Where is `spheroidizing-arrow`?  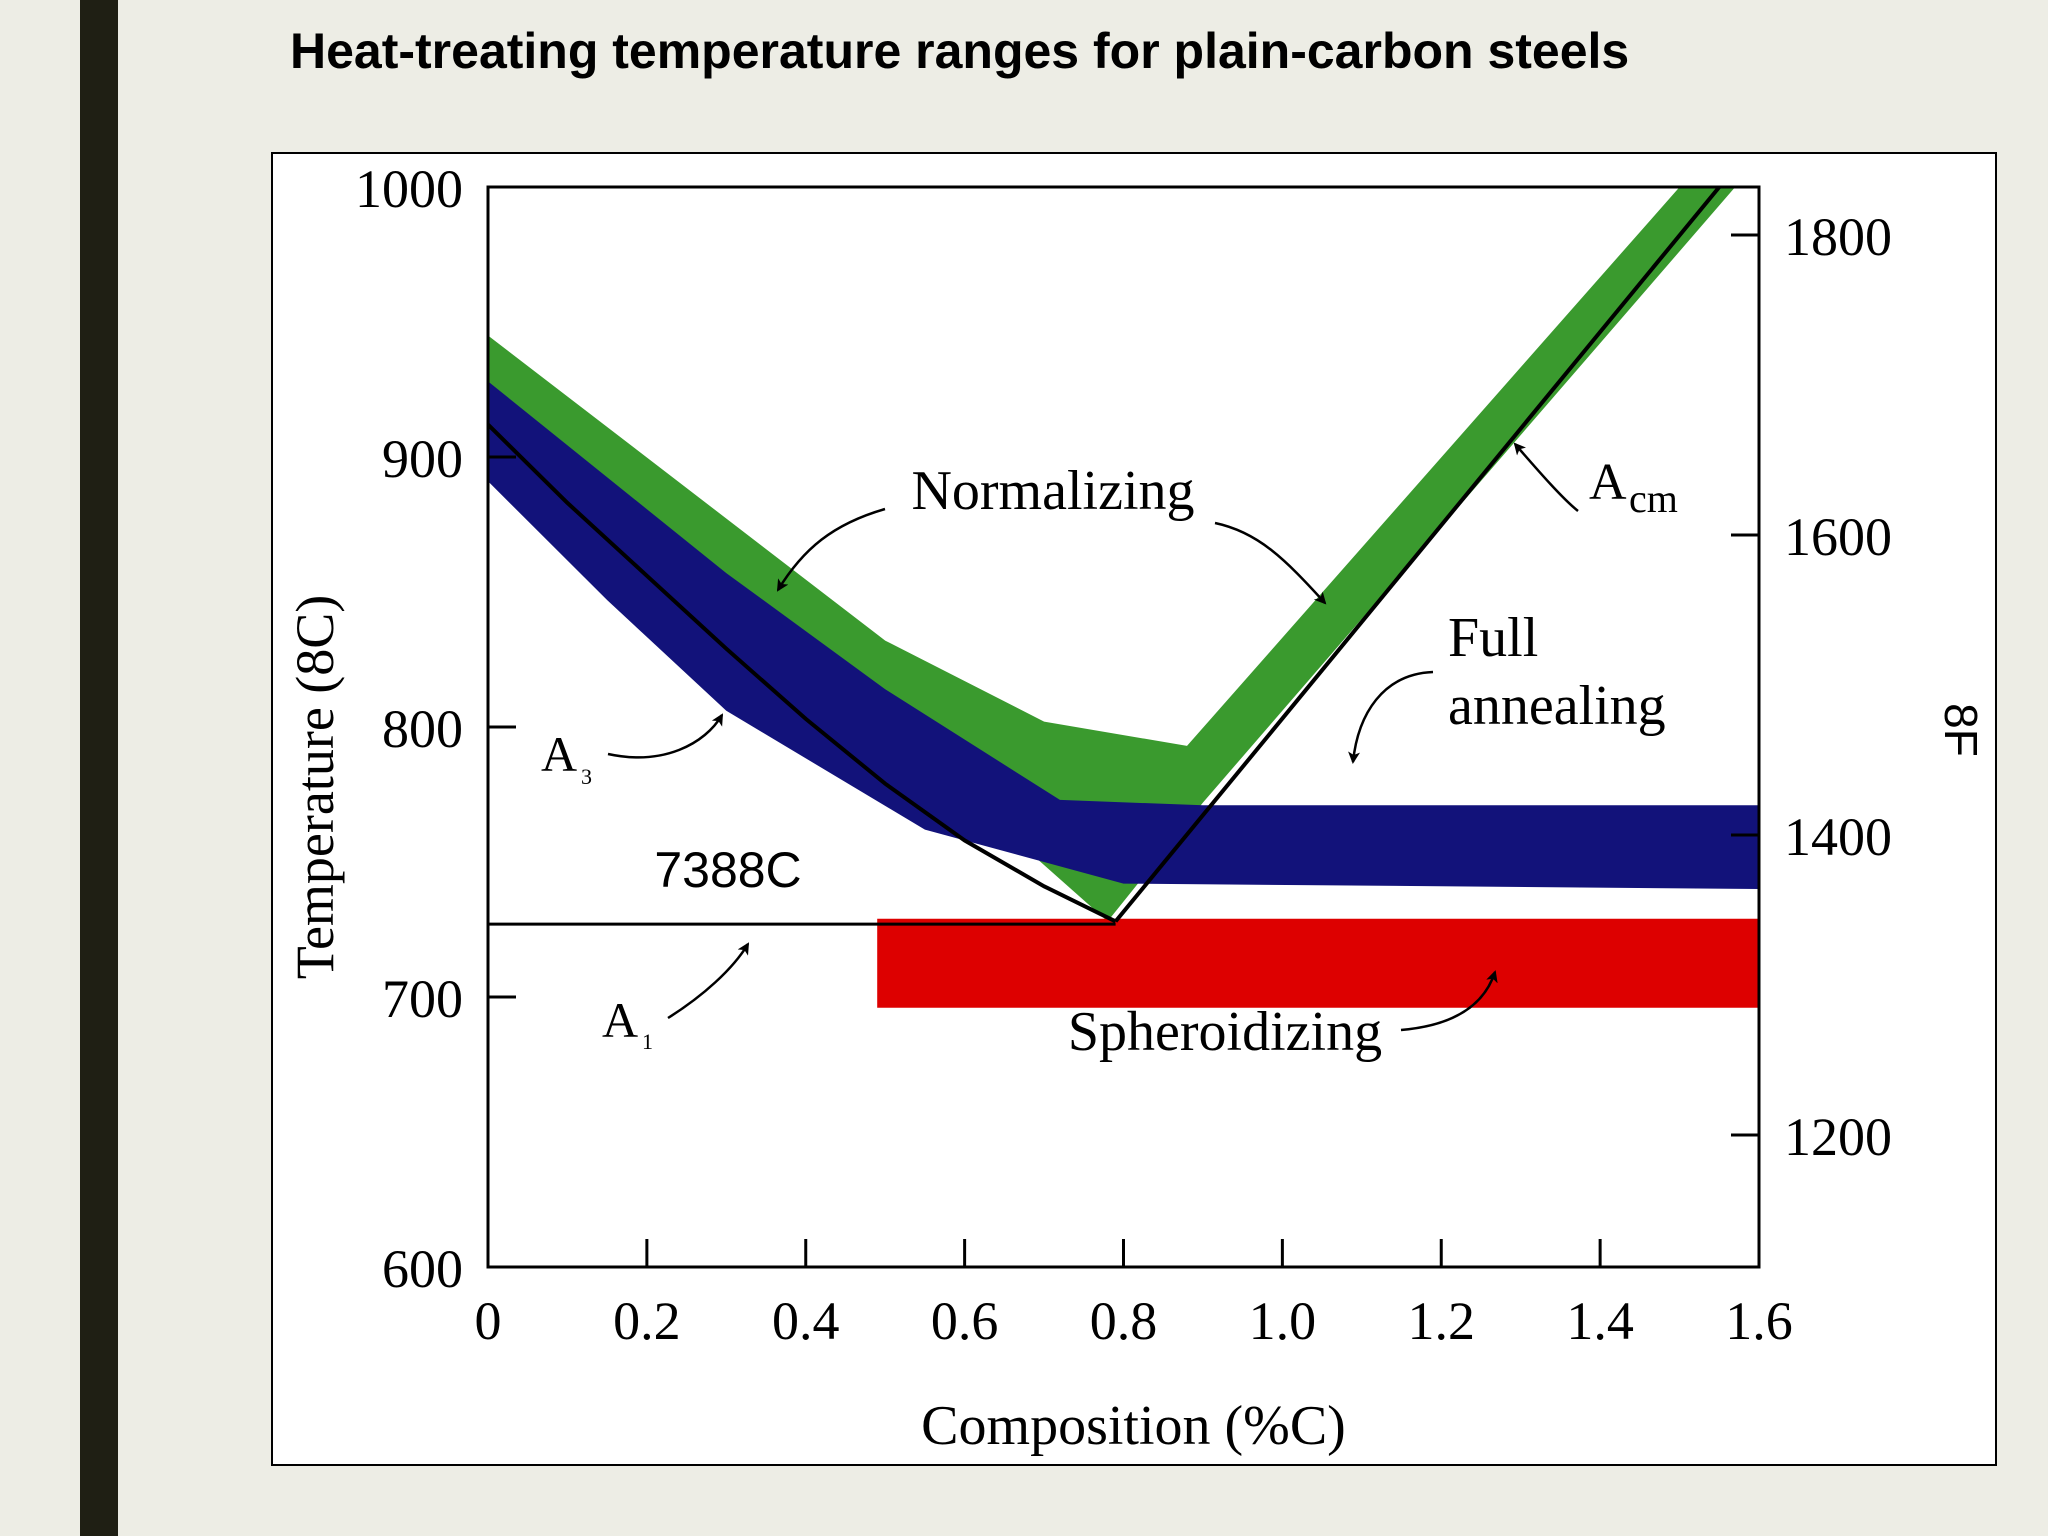 spheroidizing-arrow is located at coordinates (1449, 1001).